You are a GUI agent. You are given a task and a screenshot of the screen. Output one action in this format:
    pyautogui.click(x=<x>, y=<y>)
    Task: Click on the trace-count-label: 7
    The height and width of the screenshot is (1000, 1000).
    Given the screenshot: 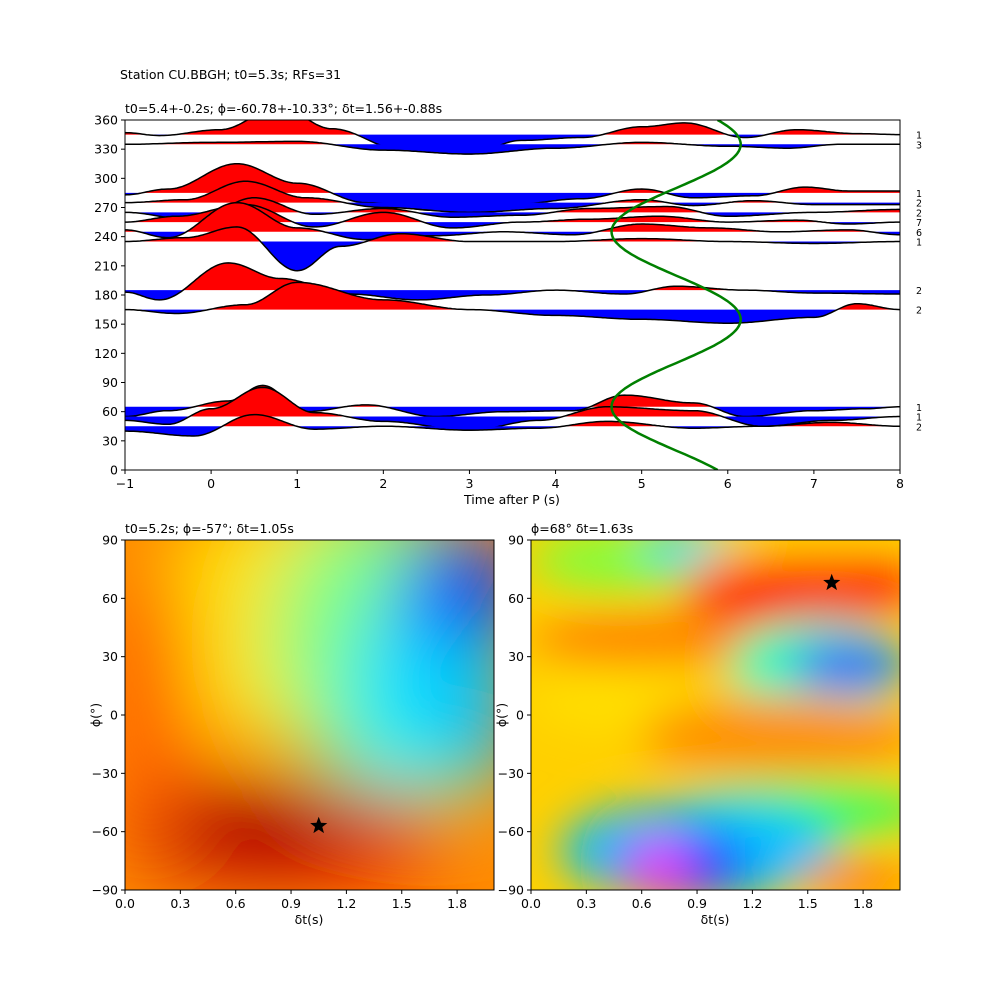 What is the action you would take?
    pyautogui.click(x=919, y=223)
    